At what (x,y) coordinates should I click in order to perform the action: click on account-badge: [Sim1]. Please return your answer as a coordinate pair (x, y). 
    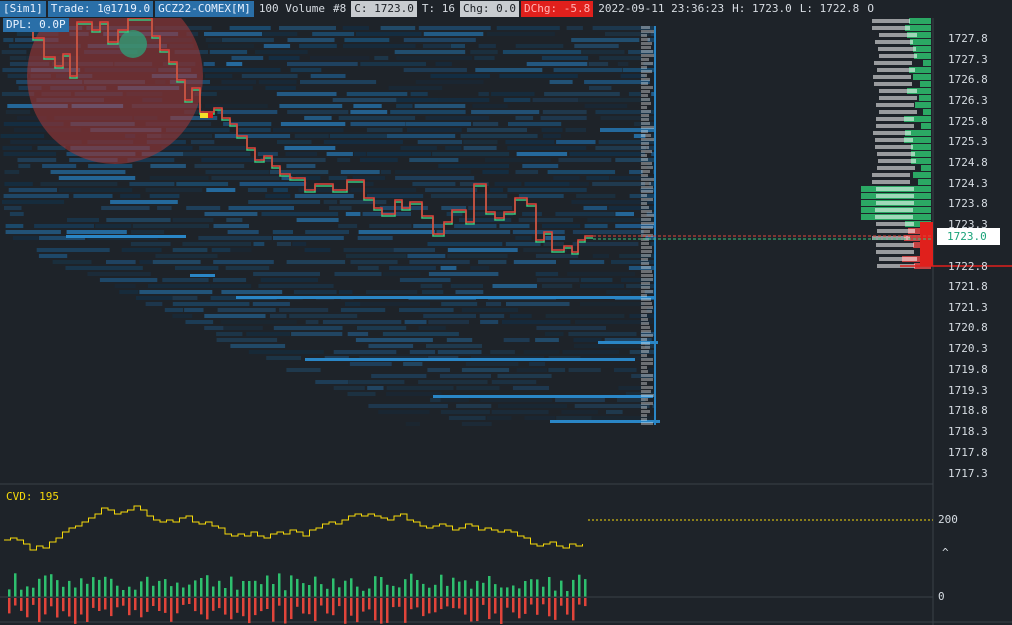
    Looking at the image, I should click on (23, 9).